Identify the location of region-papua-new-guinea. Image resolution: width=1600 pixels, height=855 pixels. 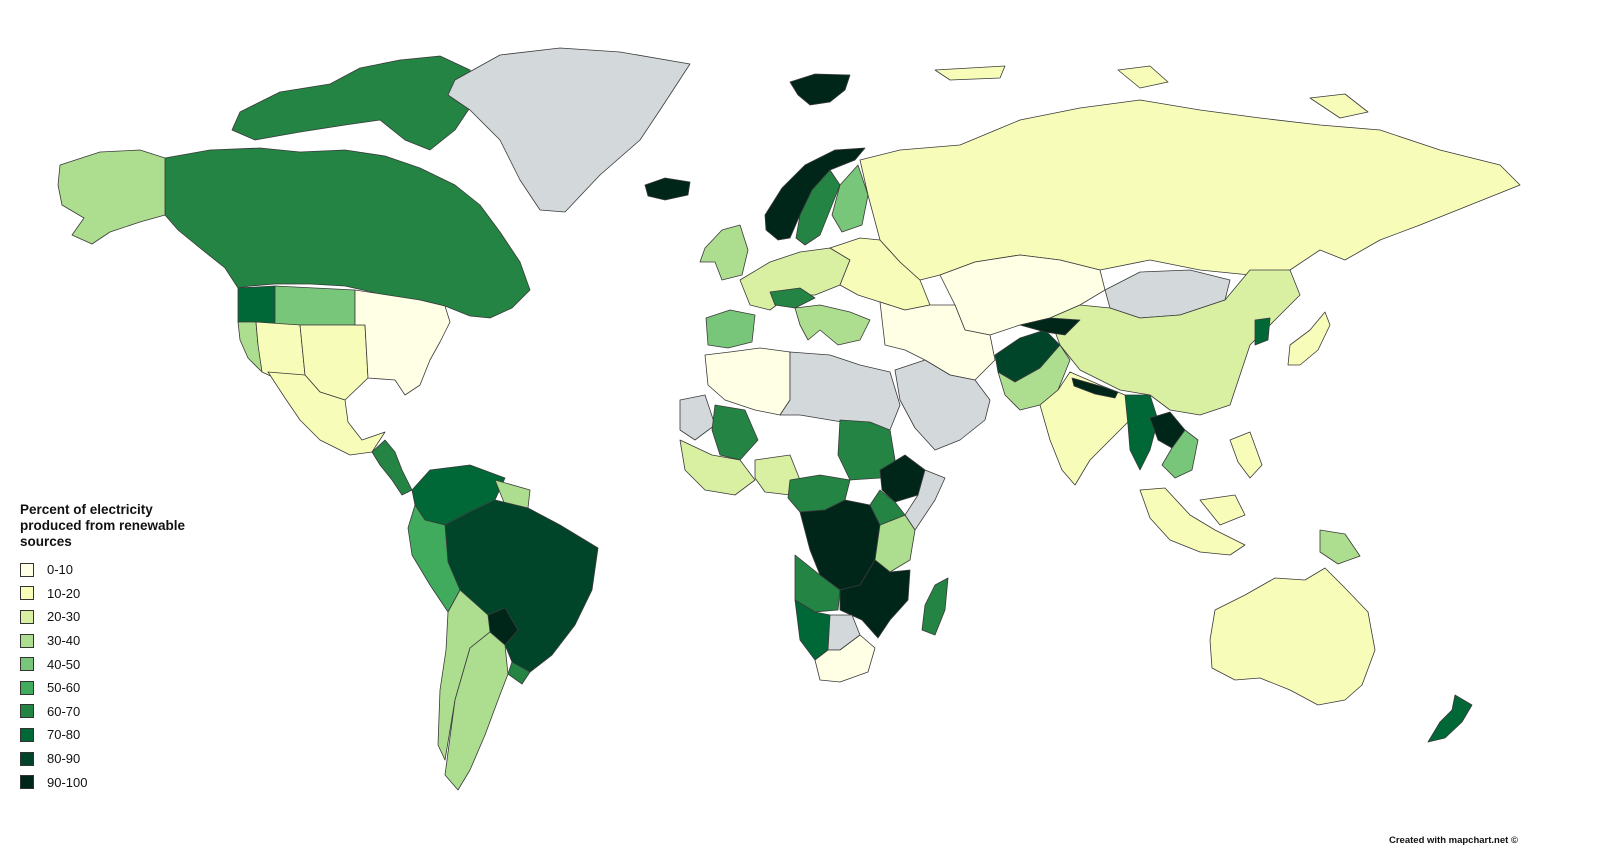
(1340, 547).